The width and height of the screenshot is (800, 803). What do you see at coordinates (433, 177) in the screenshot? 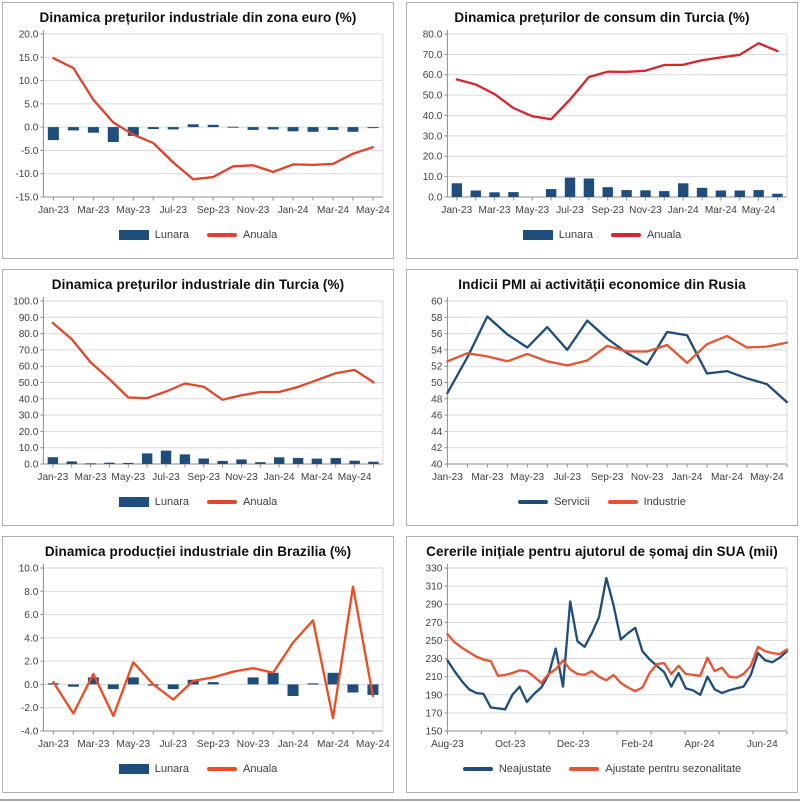
I see `svg-text: 10.0` at bounding box center [433, 177].